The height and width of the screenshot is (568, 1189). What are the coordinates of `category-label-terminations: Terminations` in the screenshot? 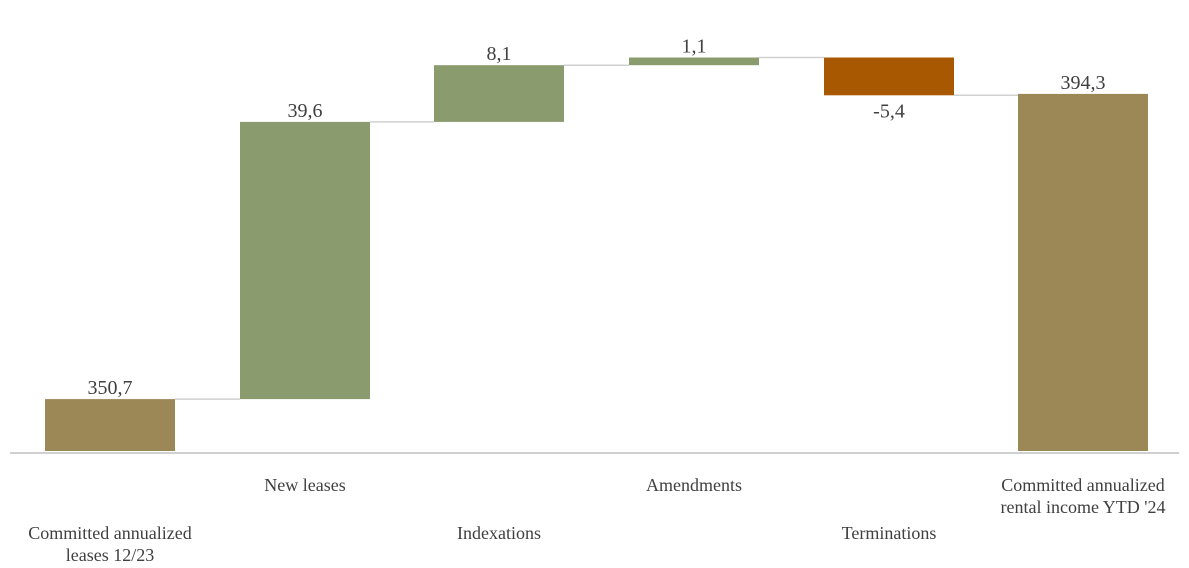 It's located at (889, 533).